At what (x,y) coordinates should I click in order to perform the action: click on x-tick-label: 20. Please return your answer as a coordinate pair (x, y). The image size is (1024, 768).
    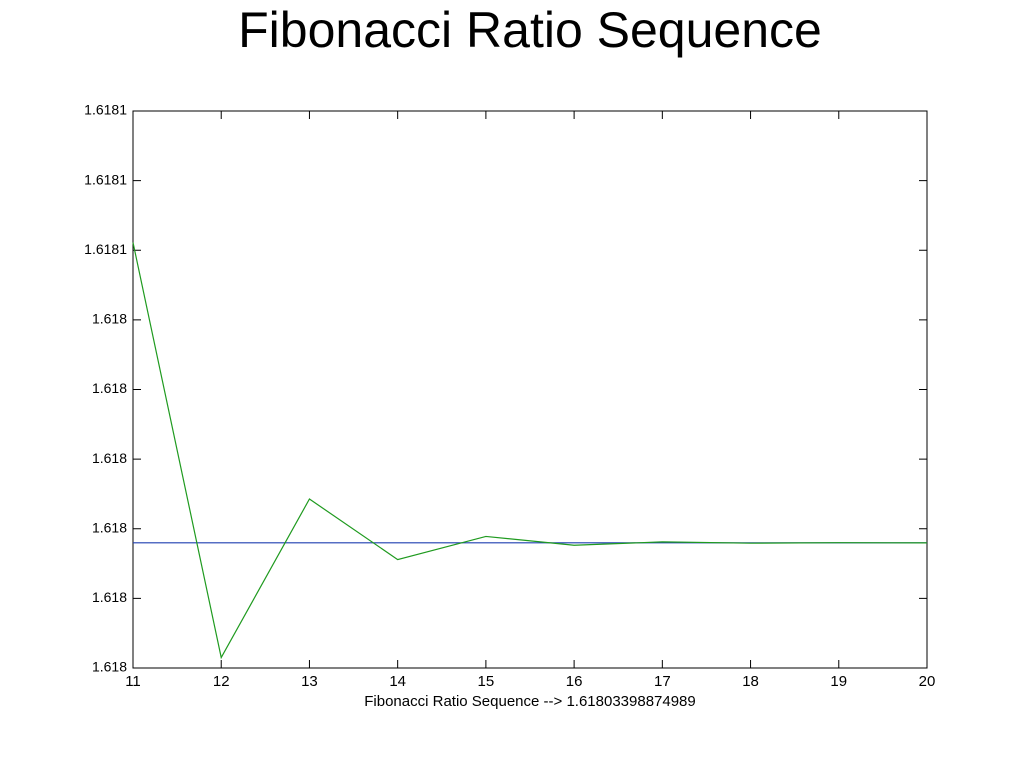
    Looking at the image, I should click on (927, 681).